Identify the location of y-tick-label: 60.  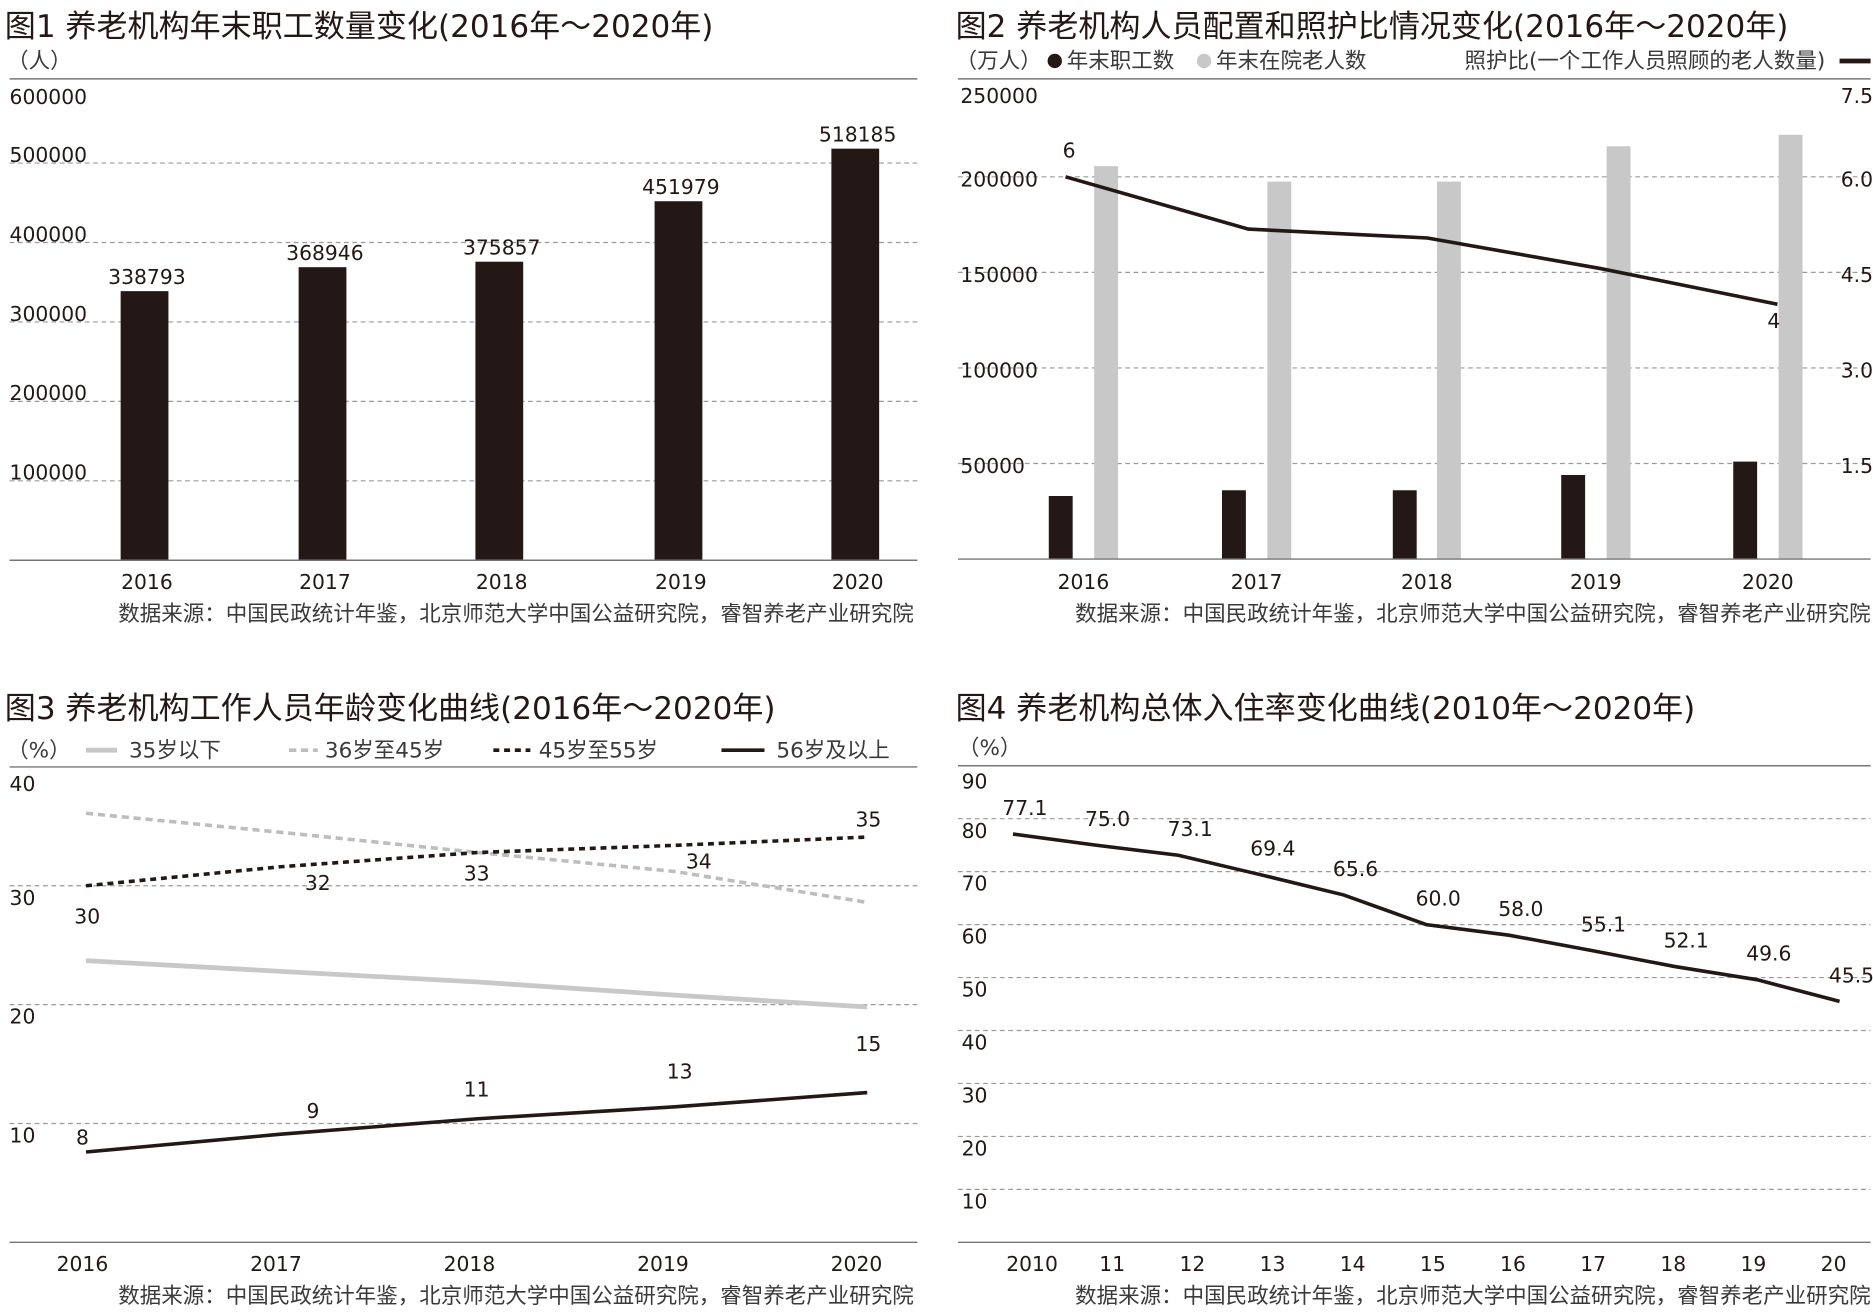
(975, 937).